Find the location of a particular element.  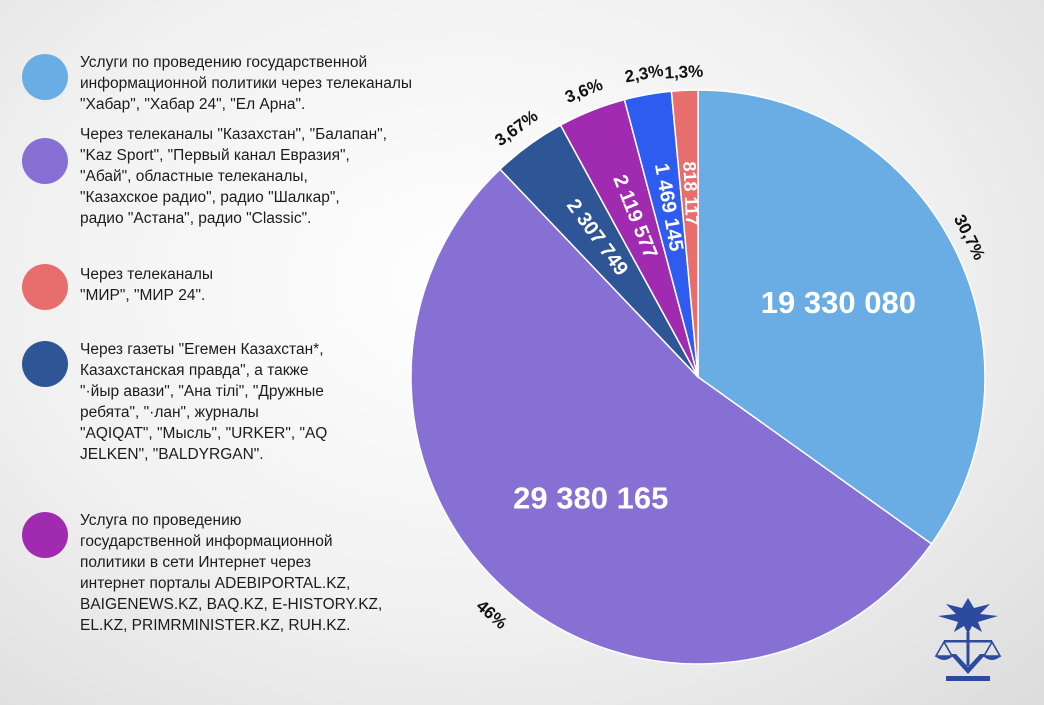

slice-value-label: 19 330 080 is located at coordinates (838, 302).